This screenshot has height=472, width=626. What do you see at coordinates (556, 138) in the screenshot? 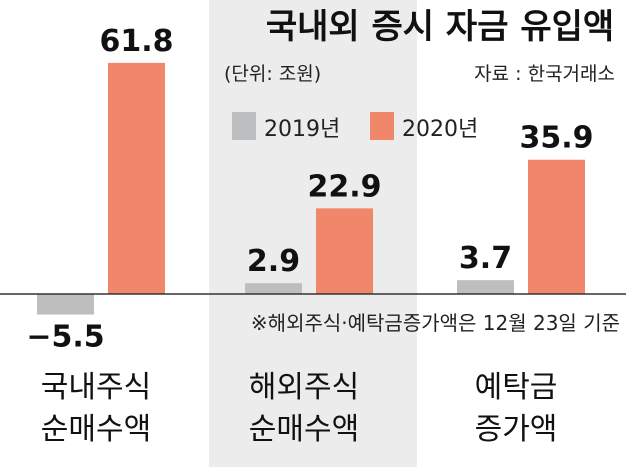
I see `data-label: 35.9` at bounding box center [556, 138].